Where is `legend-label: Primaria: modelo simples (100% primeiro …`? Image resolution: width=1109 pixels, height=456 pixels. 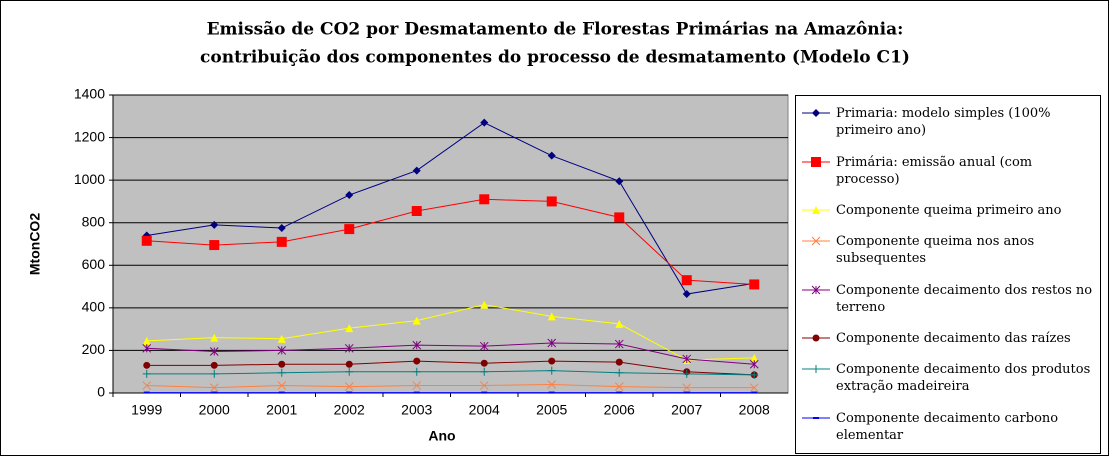 legend-label: Primaria: modelo simples (100% primeiro … is located at coordinates (943, 122).